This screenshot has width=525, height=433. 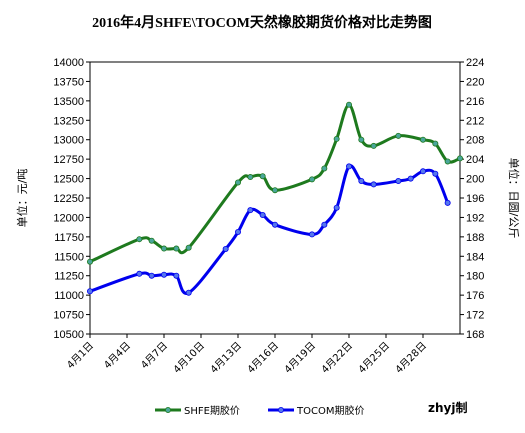 What do you see at coordinates (475, 141) in the screenshot?
I see `right-tick-label: 208` at bounding box center [475, 141].